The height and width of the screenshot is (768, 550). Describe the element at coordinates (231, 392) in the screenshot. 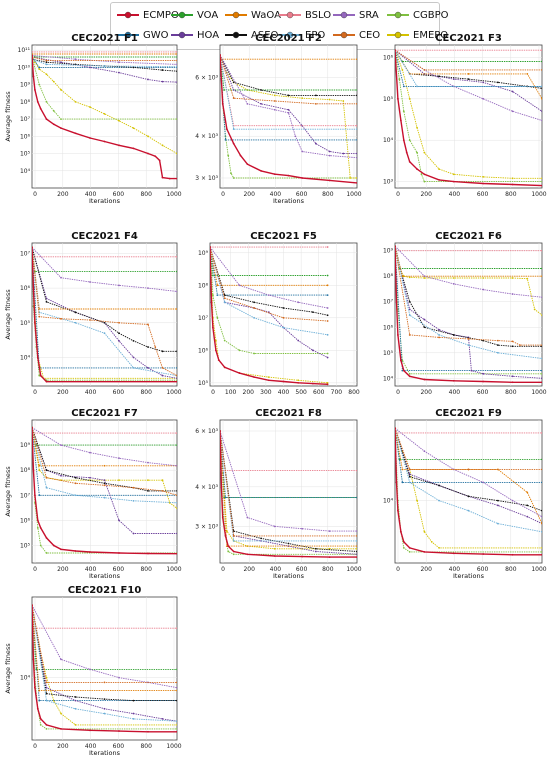

I see `x-tick-label: 100` at that location.